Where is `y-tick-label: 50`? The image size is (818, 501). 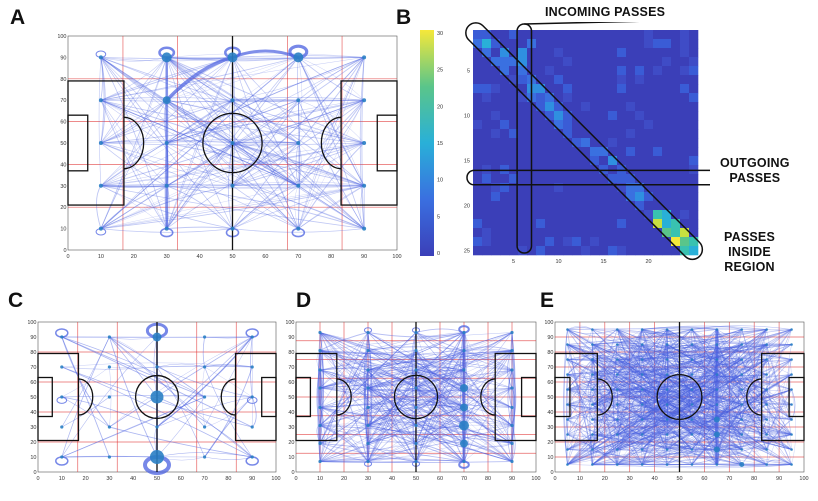 y-tick-label: 50 is located at coordinates (33, 398).